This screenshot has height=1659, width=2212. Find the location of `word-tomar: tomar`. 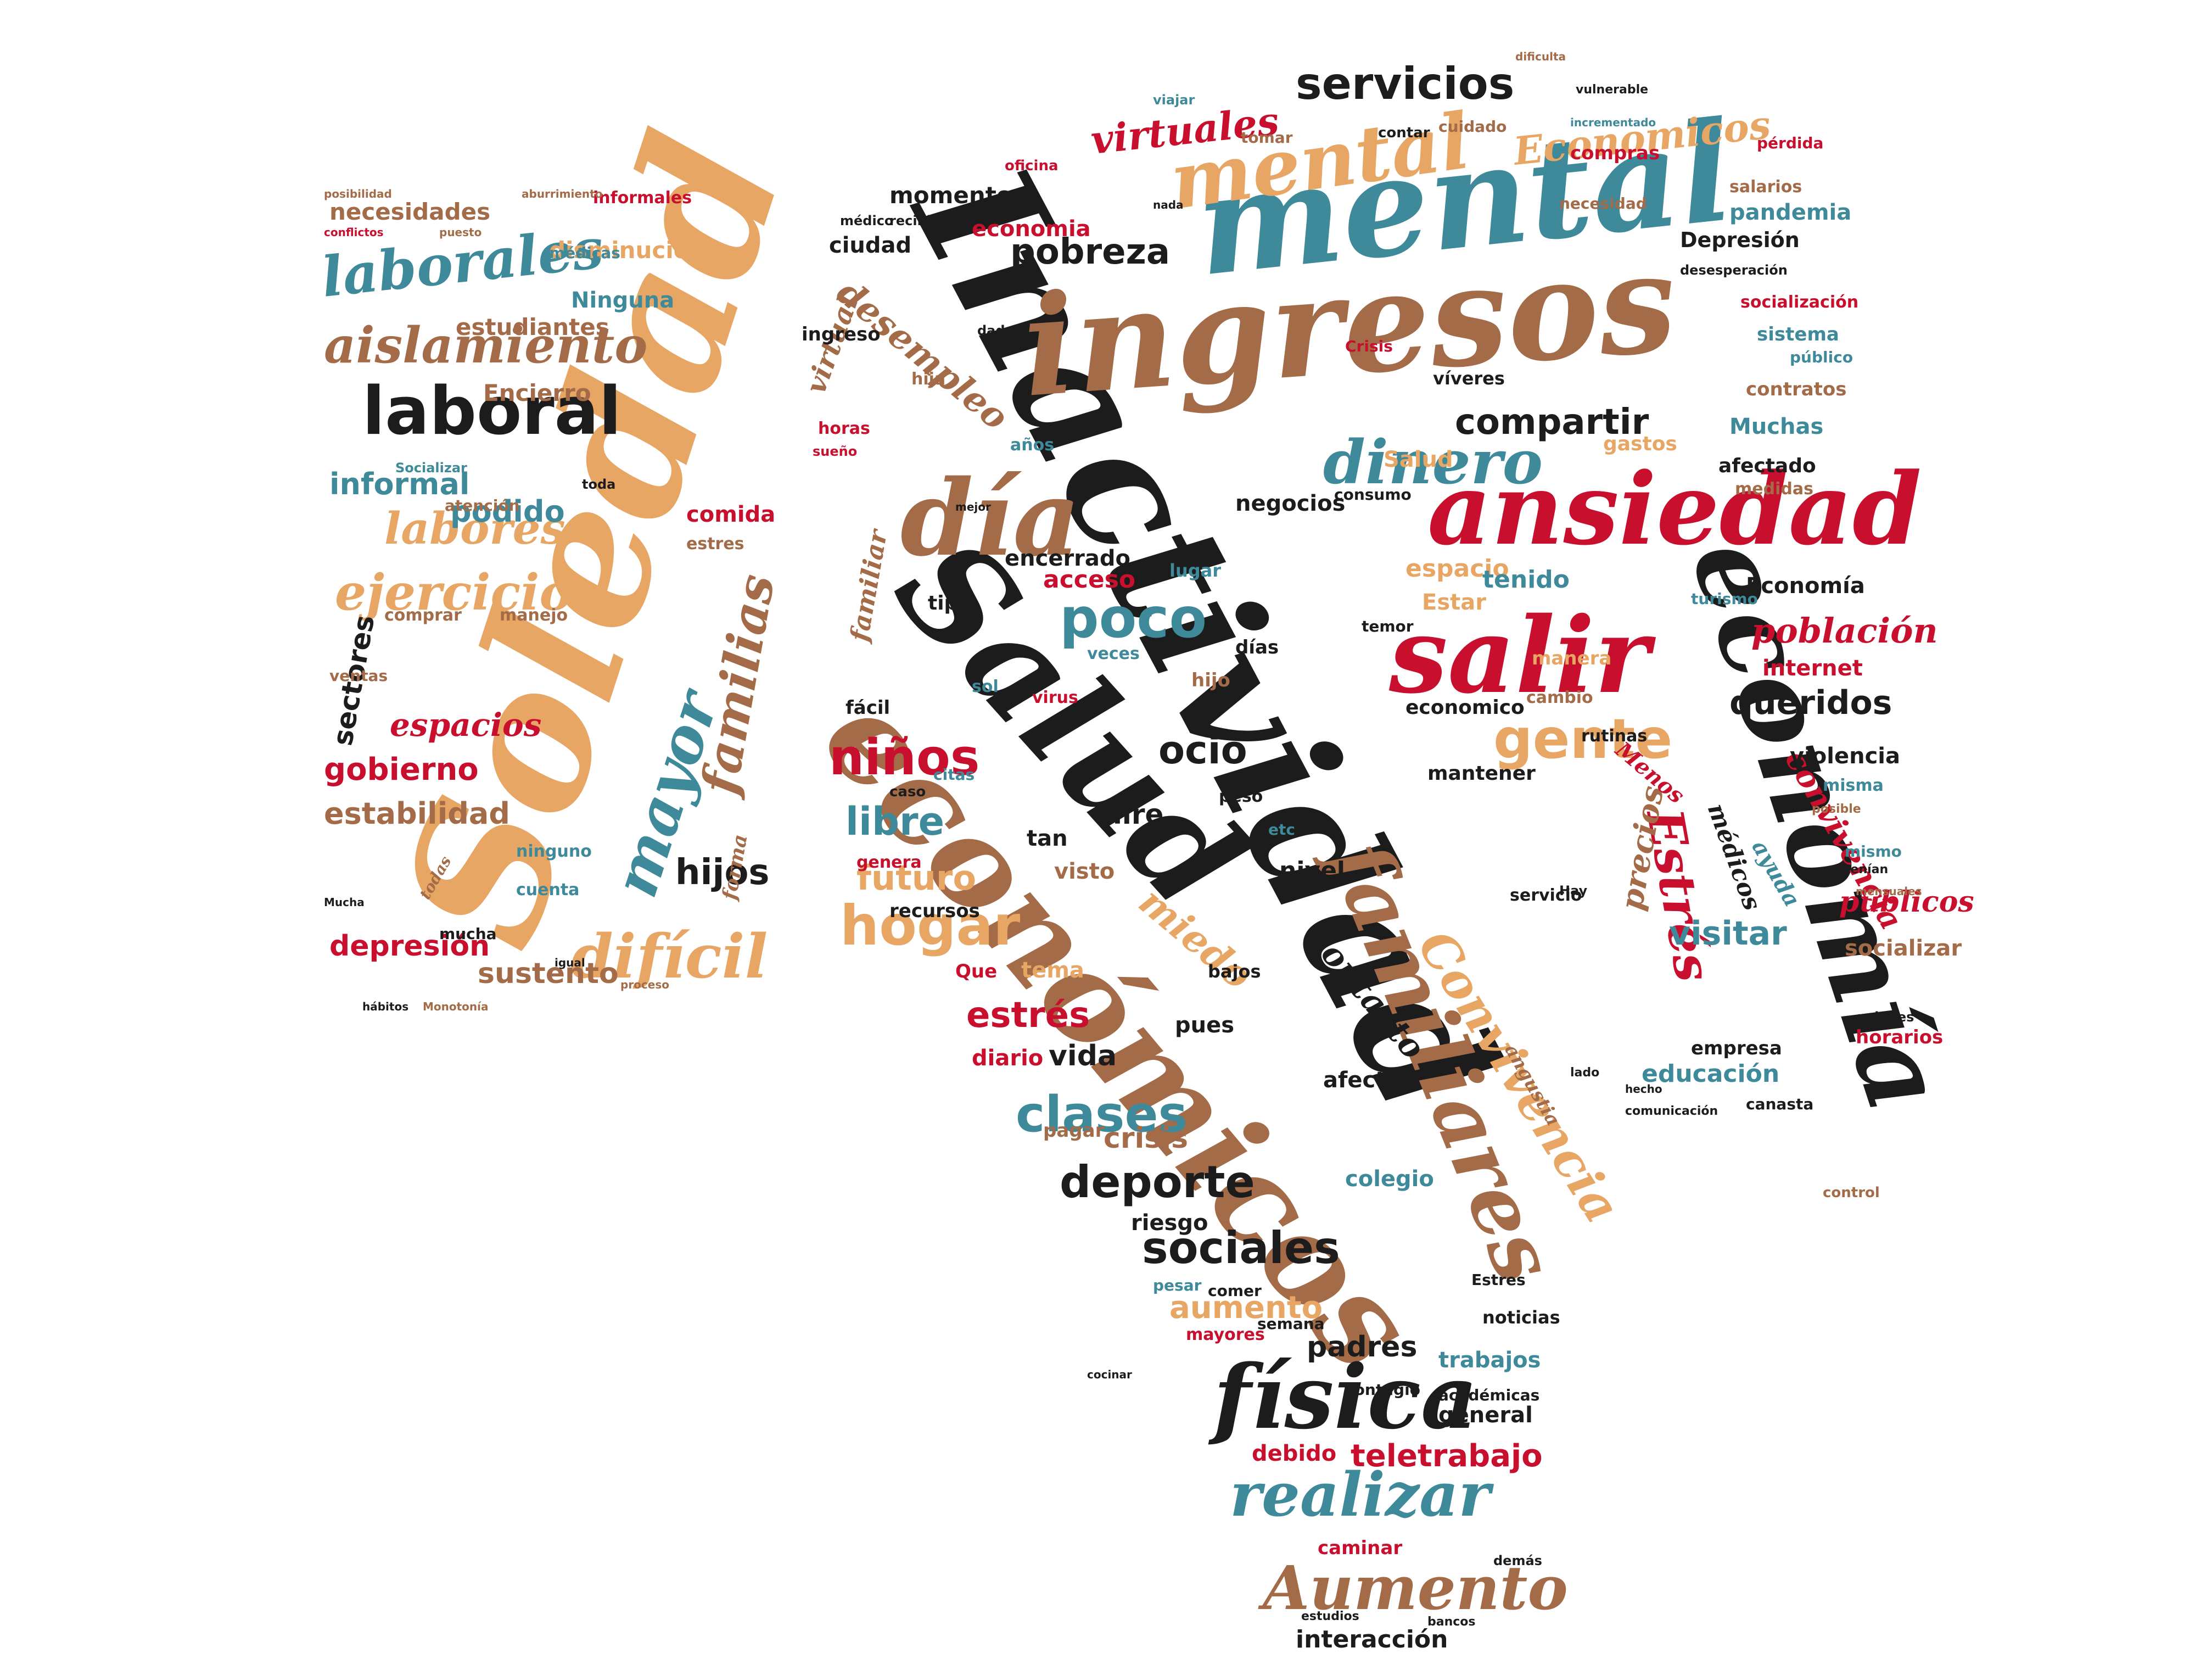

word-tomar: tomar is located at coordinates (1267, 138).